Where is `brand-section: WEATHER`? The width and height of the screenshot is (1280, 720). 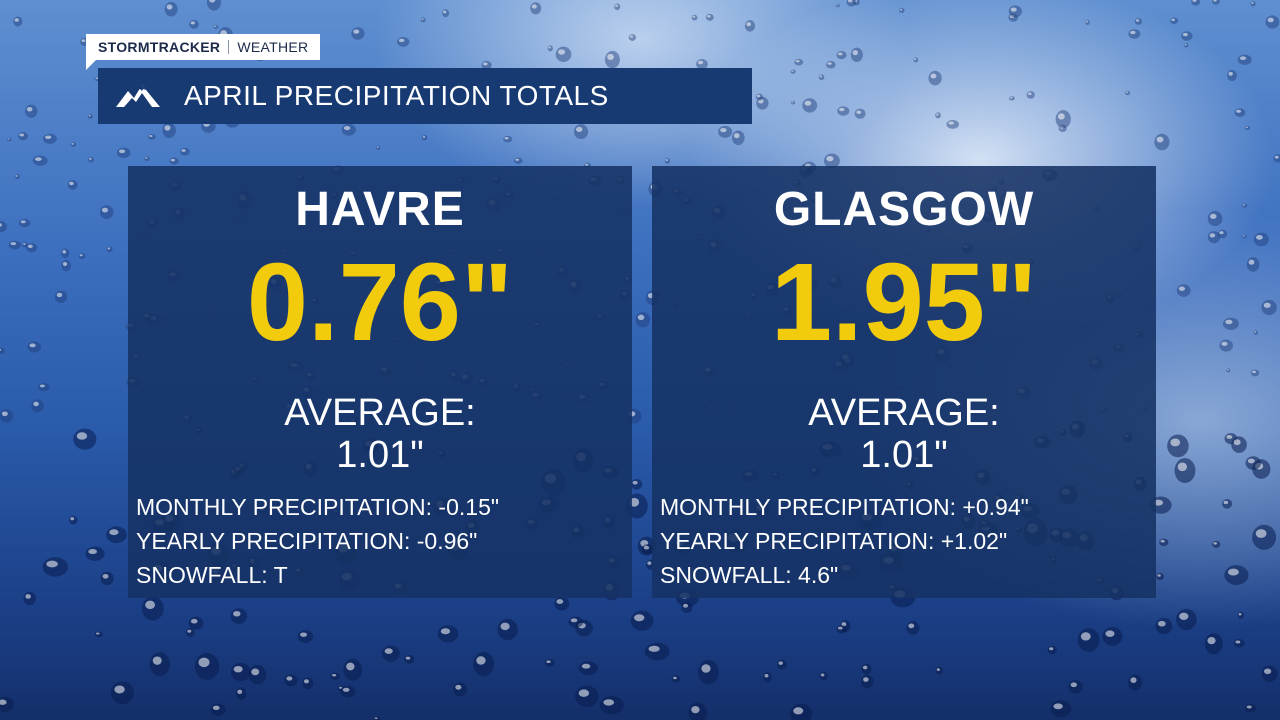 brand-section: WEATHER is located at coordinates (273, 47).